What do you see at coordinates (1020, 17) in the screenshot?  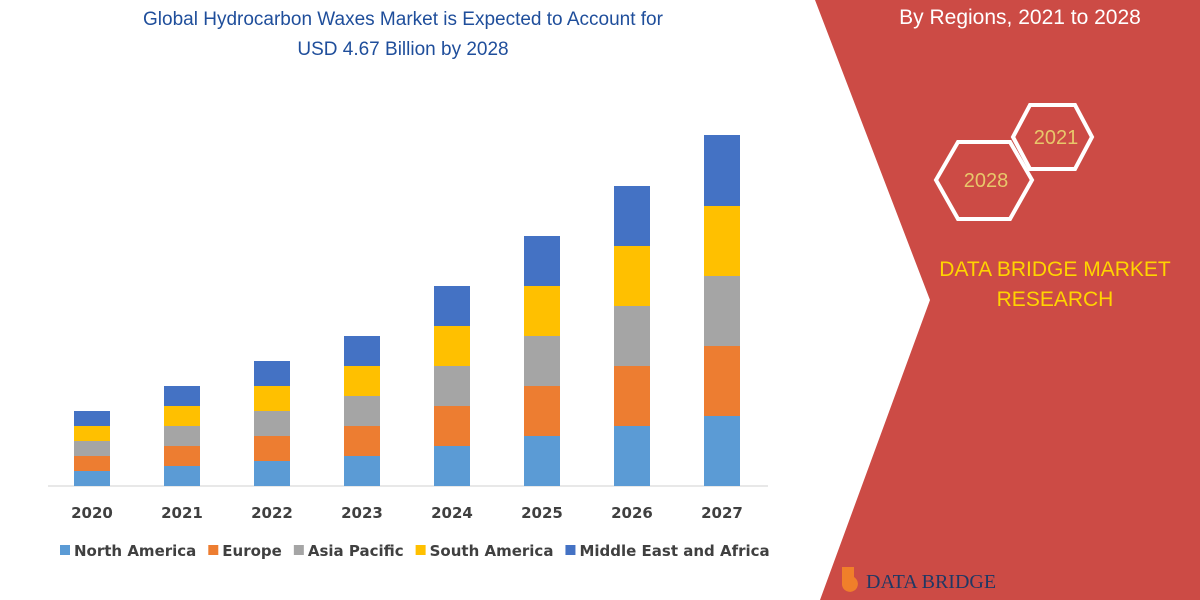 I see `subtitle: By Regions, 2021 to 2028` at bounding box center [1020, 17].